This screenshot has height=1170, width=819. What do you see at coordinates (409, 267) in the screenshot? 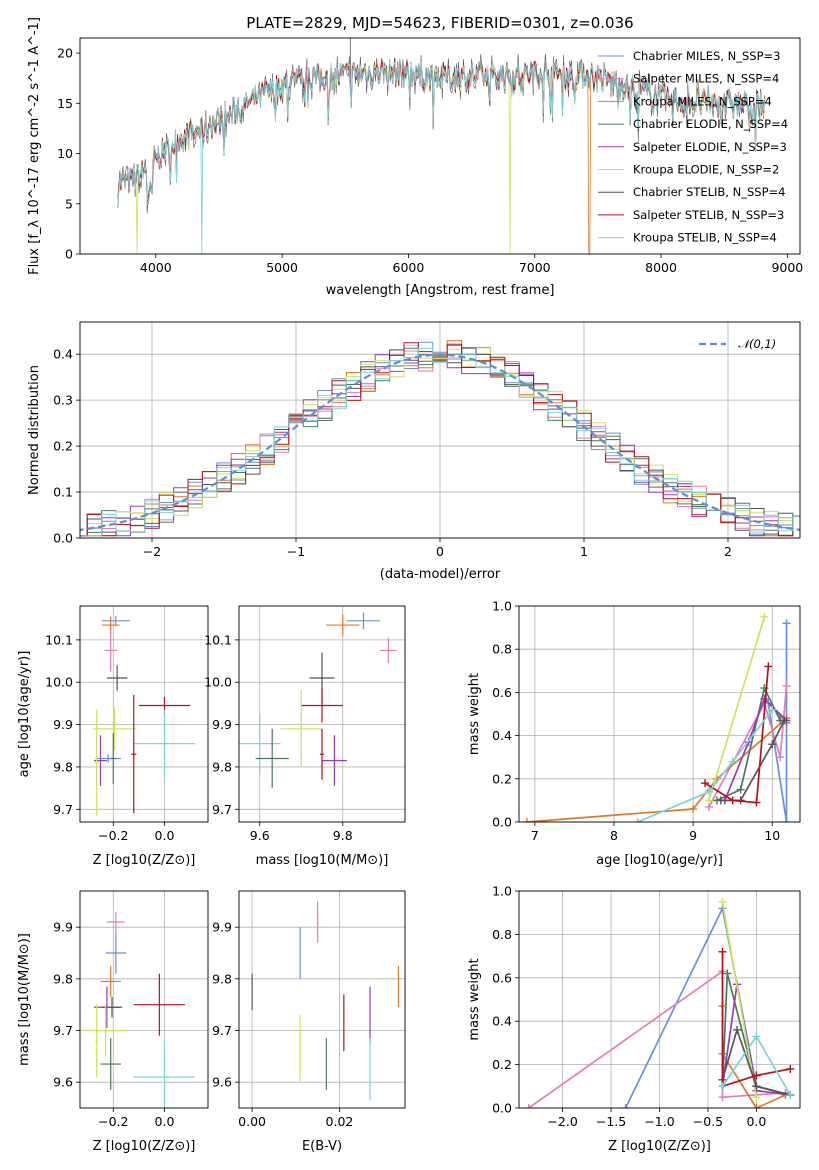
I see `x-tick-label: 6000` at bounding box center [409, 267].